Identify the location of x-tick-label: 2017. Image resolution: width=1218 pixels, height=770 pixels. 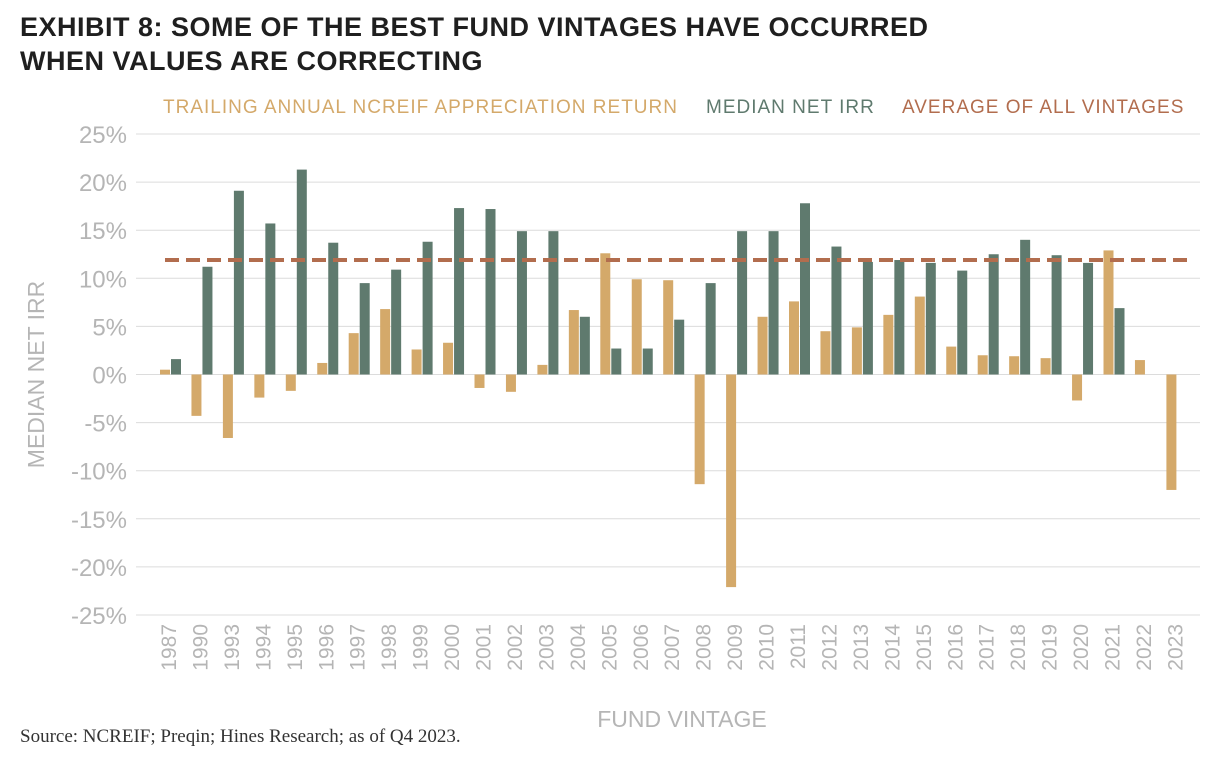
(987, 647).